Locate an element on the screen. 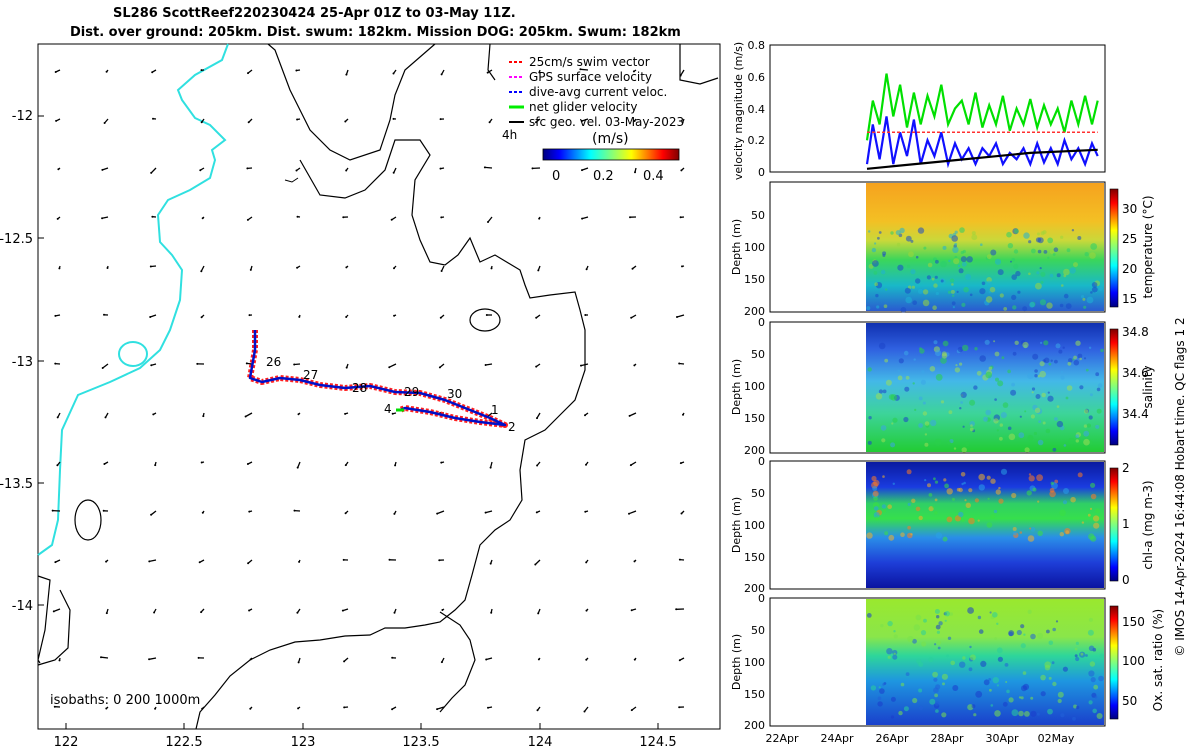 The image size is (1200, 750). map-y-ticks: -12 -12.5 -13 -13.5 -14 is located at coordinates (16, 361).